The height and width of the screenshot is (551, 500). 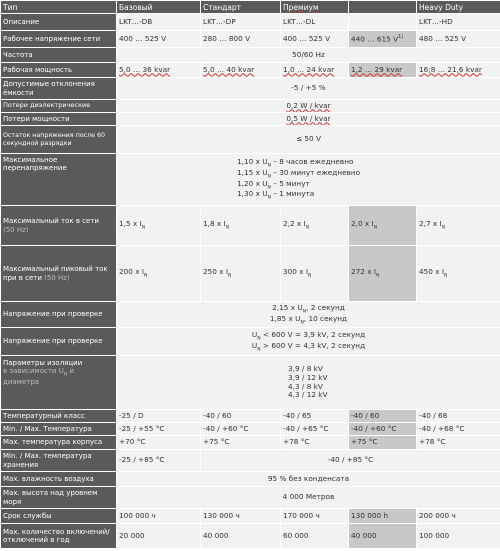 I want to click on cell-value: 2,15 x UN, 2 секунд 1,85 x UN, 10 секунд, so click(x=308, y=314).